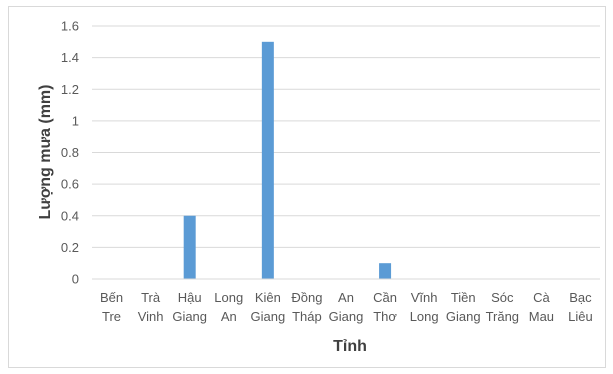 Image resolution: width=613 pixels, height=374 pixels. I want to click on y-tick-label: 0.2, so click(70, 247).